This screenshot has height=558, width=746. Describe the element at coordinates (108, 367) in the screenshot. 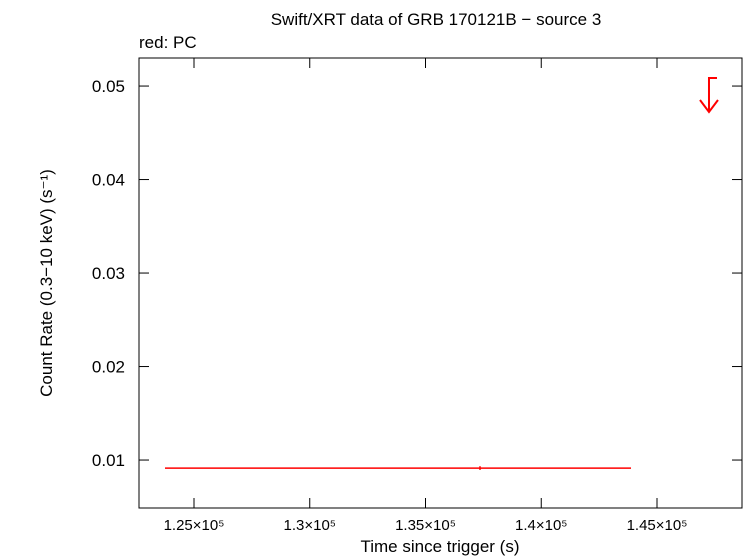

I see `y-tick-label: 0.02` at that location.